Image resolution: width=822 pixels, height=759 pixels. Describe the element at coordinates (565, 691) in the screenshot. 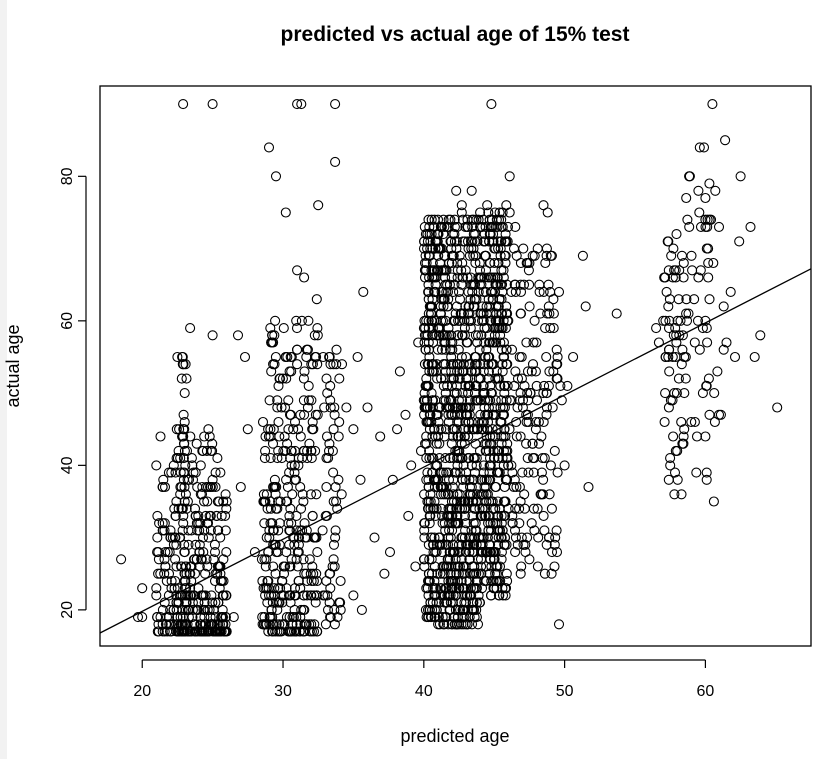

I see `x-tick-label: 50` at that location.